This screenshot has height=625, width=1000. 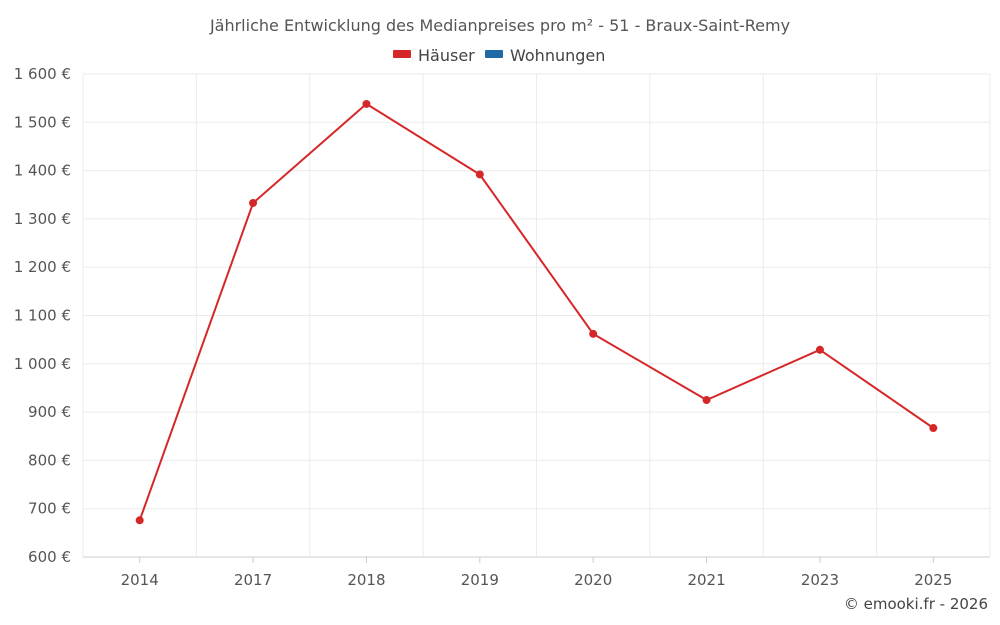 I want to click on y-tick-label: 600 €, so click(x=49, y=557).